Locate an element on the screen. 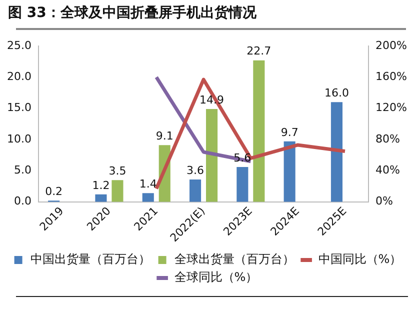 The height and width of the screenshot is (321, 418). y2-tick-label: 160% is located at coordinates (392, 77).